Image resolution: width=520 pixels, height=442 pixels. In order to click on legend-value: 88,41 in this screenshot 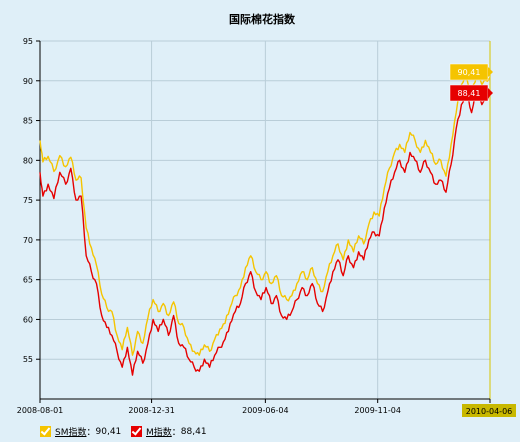, I will do `click(193, 431)`.